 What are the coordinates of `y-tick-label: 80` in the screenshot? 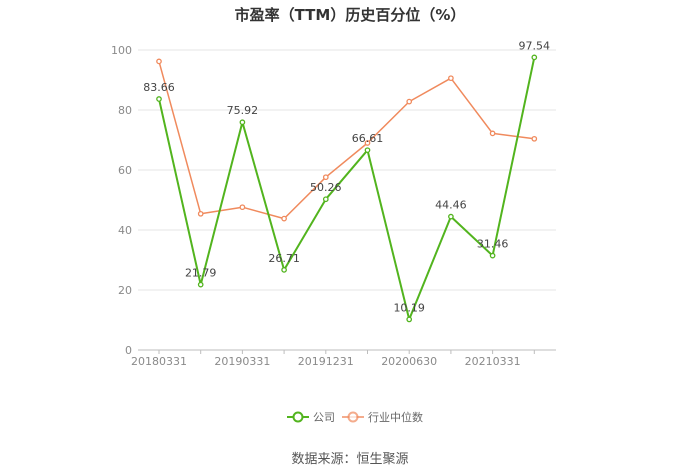 It's located at (125, 110).